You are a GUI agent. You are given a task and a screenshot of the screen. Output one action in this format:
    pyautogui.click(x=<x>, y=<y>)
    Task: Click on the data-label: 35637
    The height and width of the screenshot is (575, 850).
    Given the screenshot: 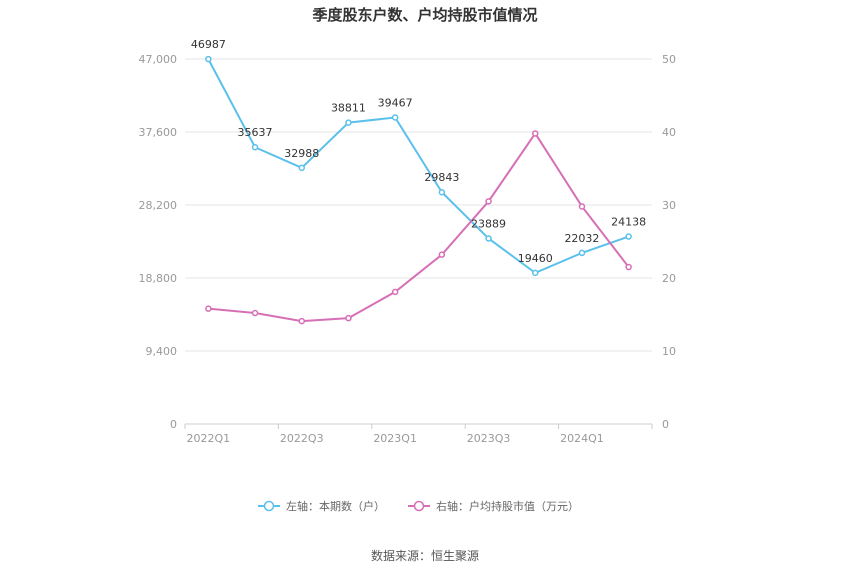 What is the action you would take?
    pyautogui.click(x=255, y=132)
    